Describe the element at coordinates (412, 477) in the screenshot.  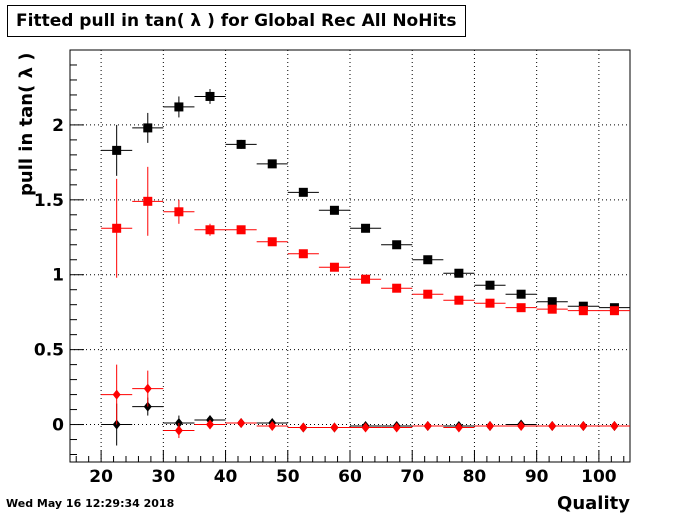
I see `x-tick-label: 70` at that location.